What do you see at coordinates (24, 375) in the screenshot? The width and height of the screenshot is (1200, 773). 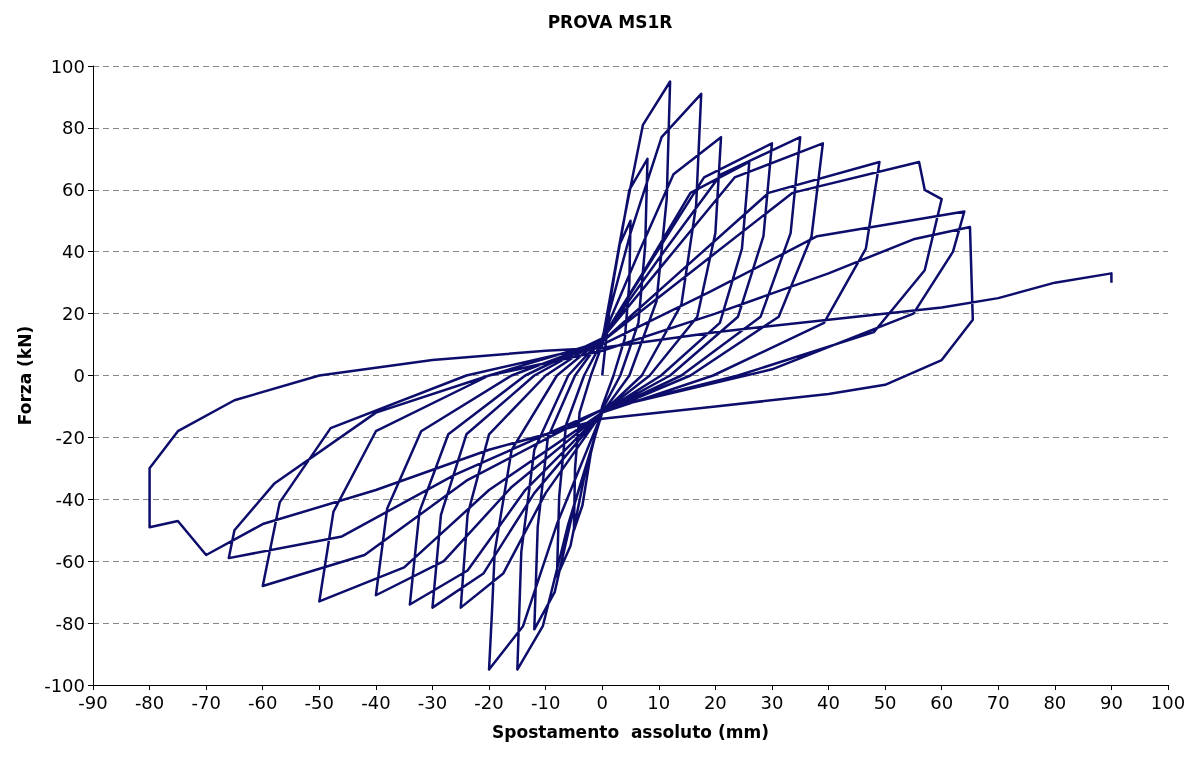 I see `y-axis-title: Forza (kN)` at bounding box center [24, 375].